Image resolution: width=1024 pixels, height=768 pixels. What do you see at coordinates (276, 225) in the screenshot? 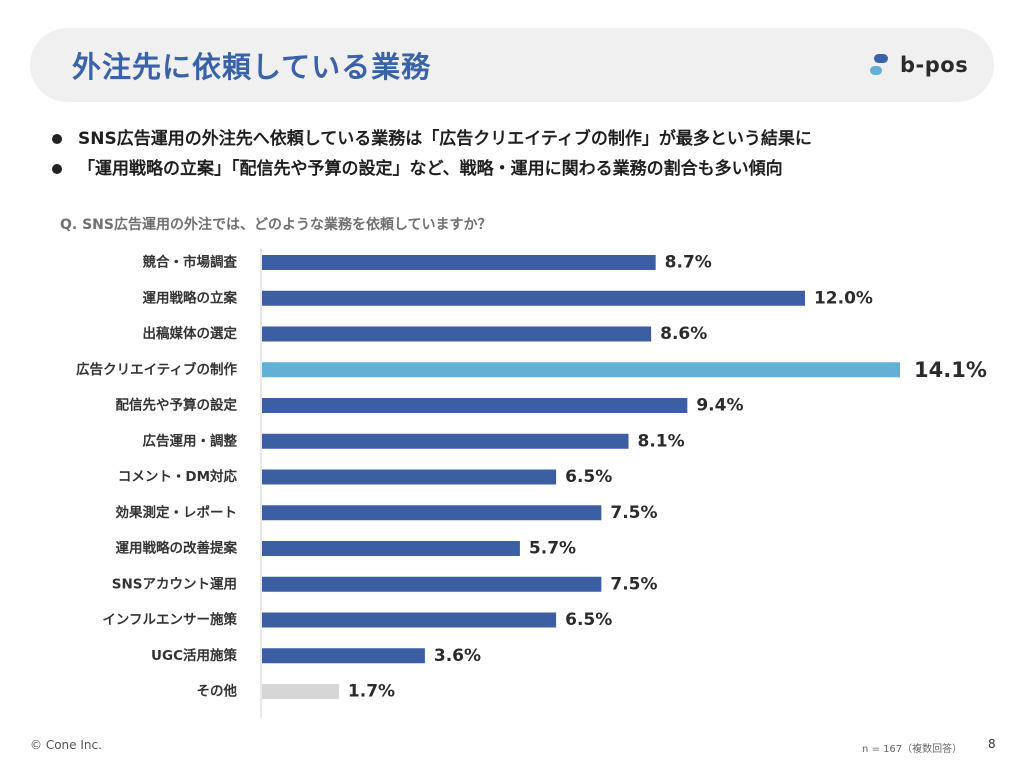
I see `survey-question: Q. SNS広告運用の外注では、どのような業務を依頼していますか？` at bounding box center [276, 225].